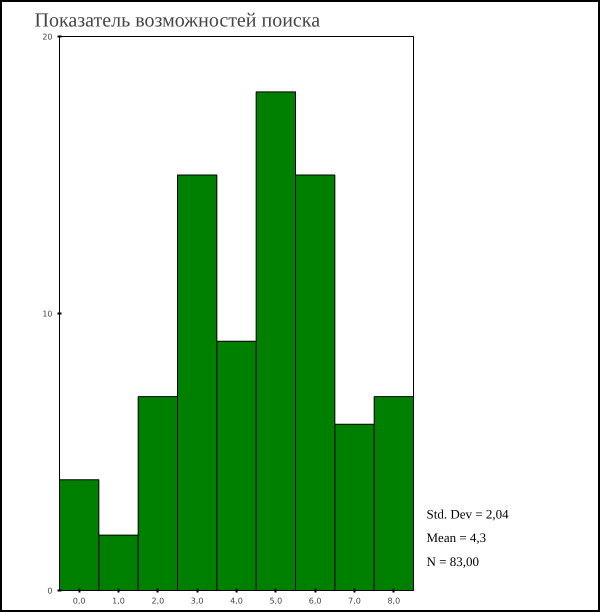 The image size is (600, 612). Describe the element at coordinates (197, 601) in the screenshot. I see `x-tick-label: 3,0` at that location.